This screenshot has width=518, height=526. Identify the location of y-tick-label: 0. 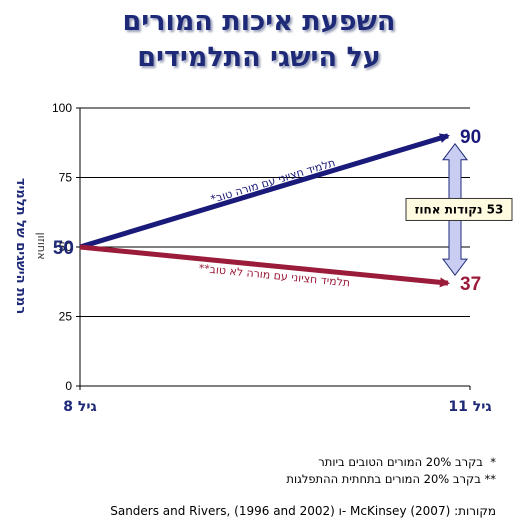
(68, 386).